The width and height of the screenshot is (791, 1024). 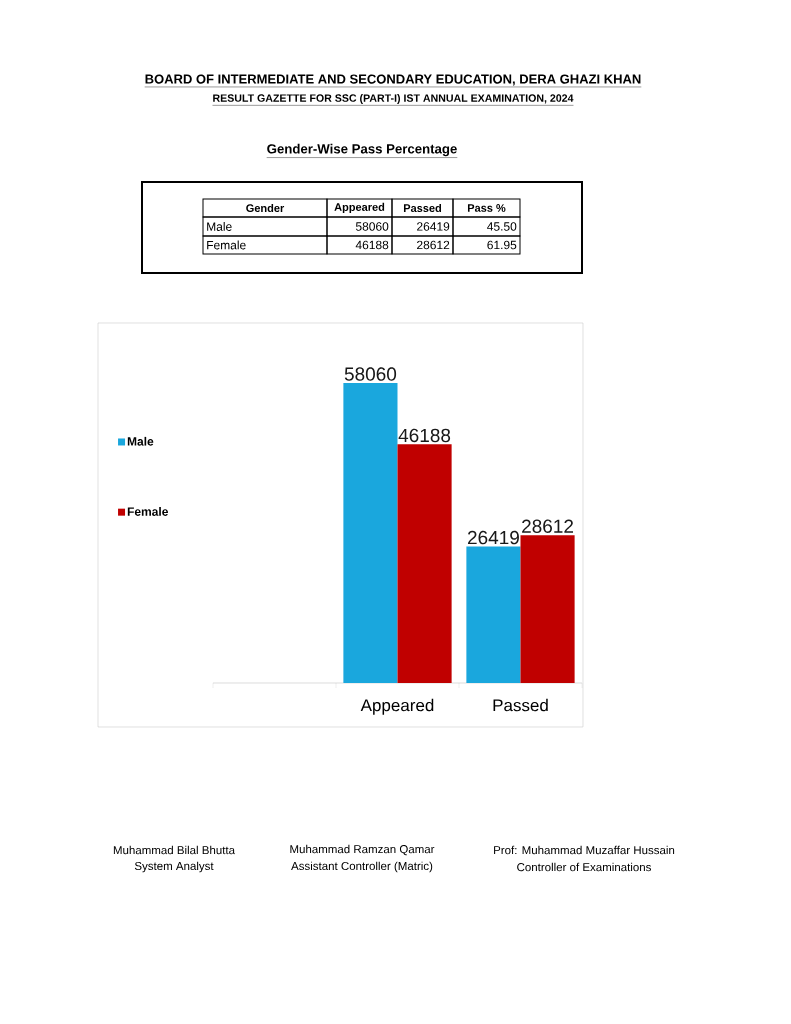 I want to click on data-label: 58060, so click(x=370, y=374).